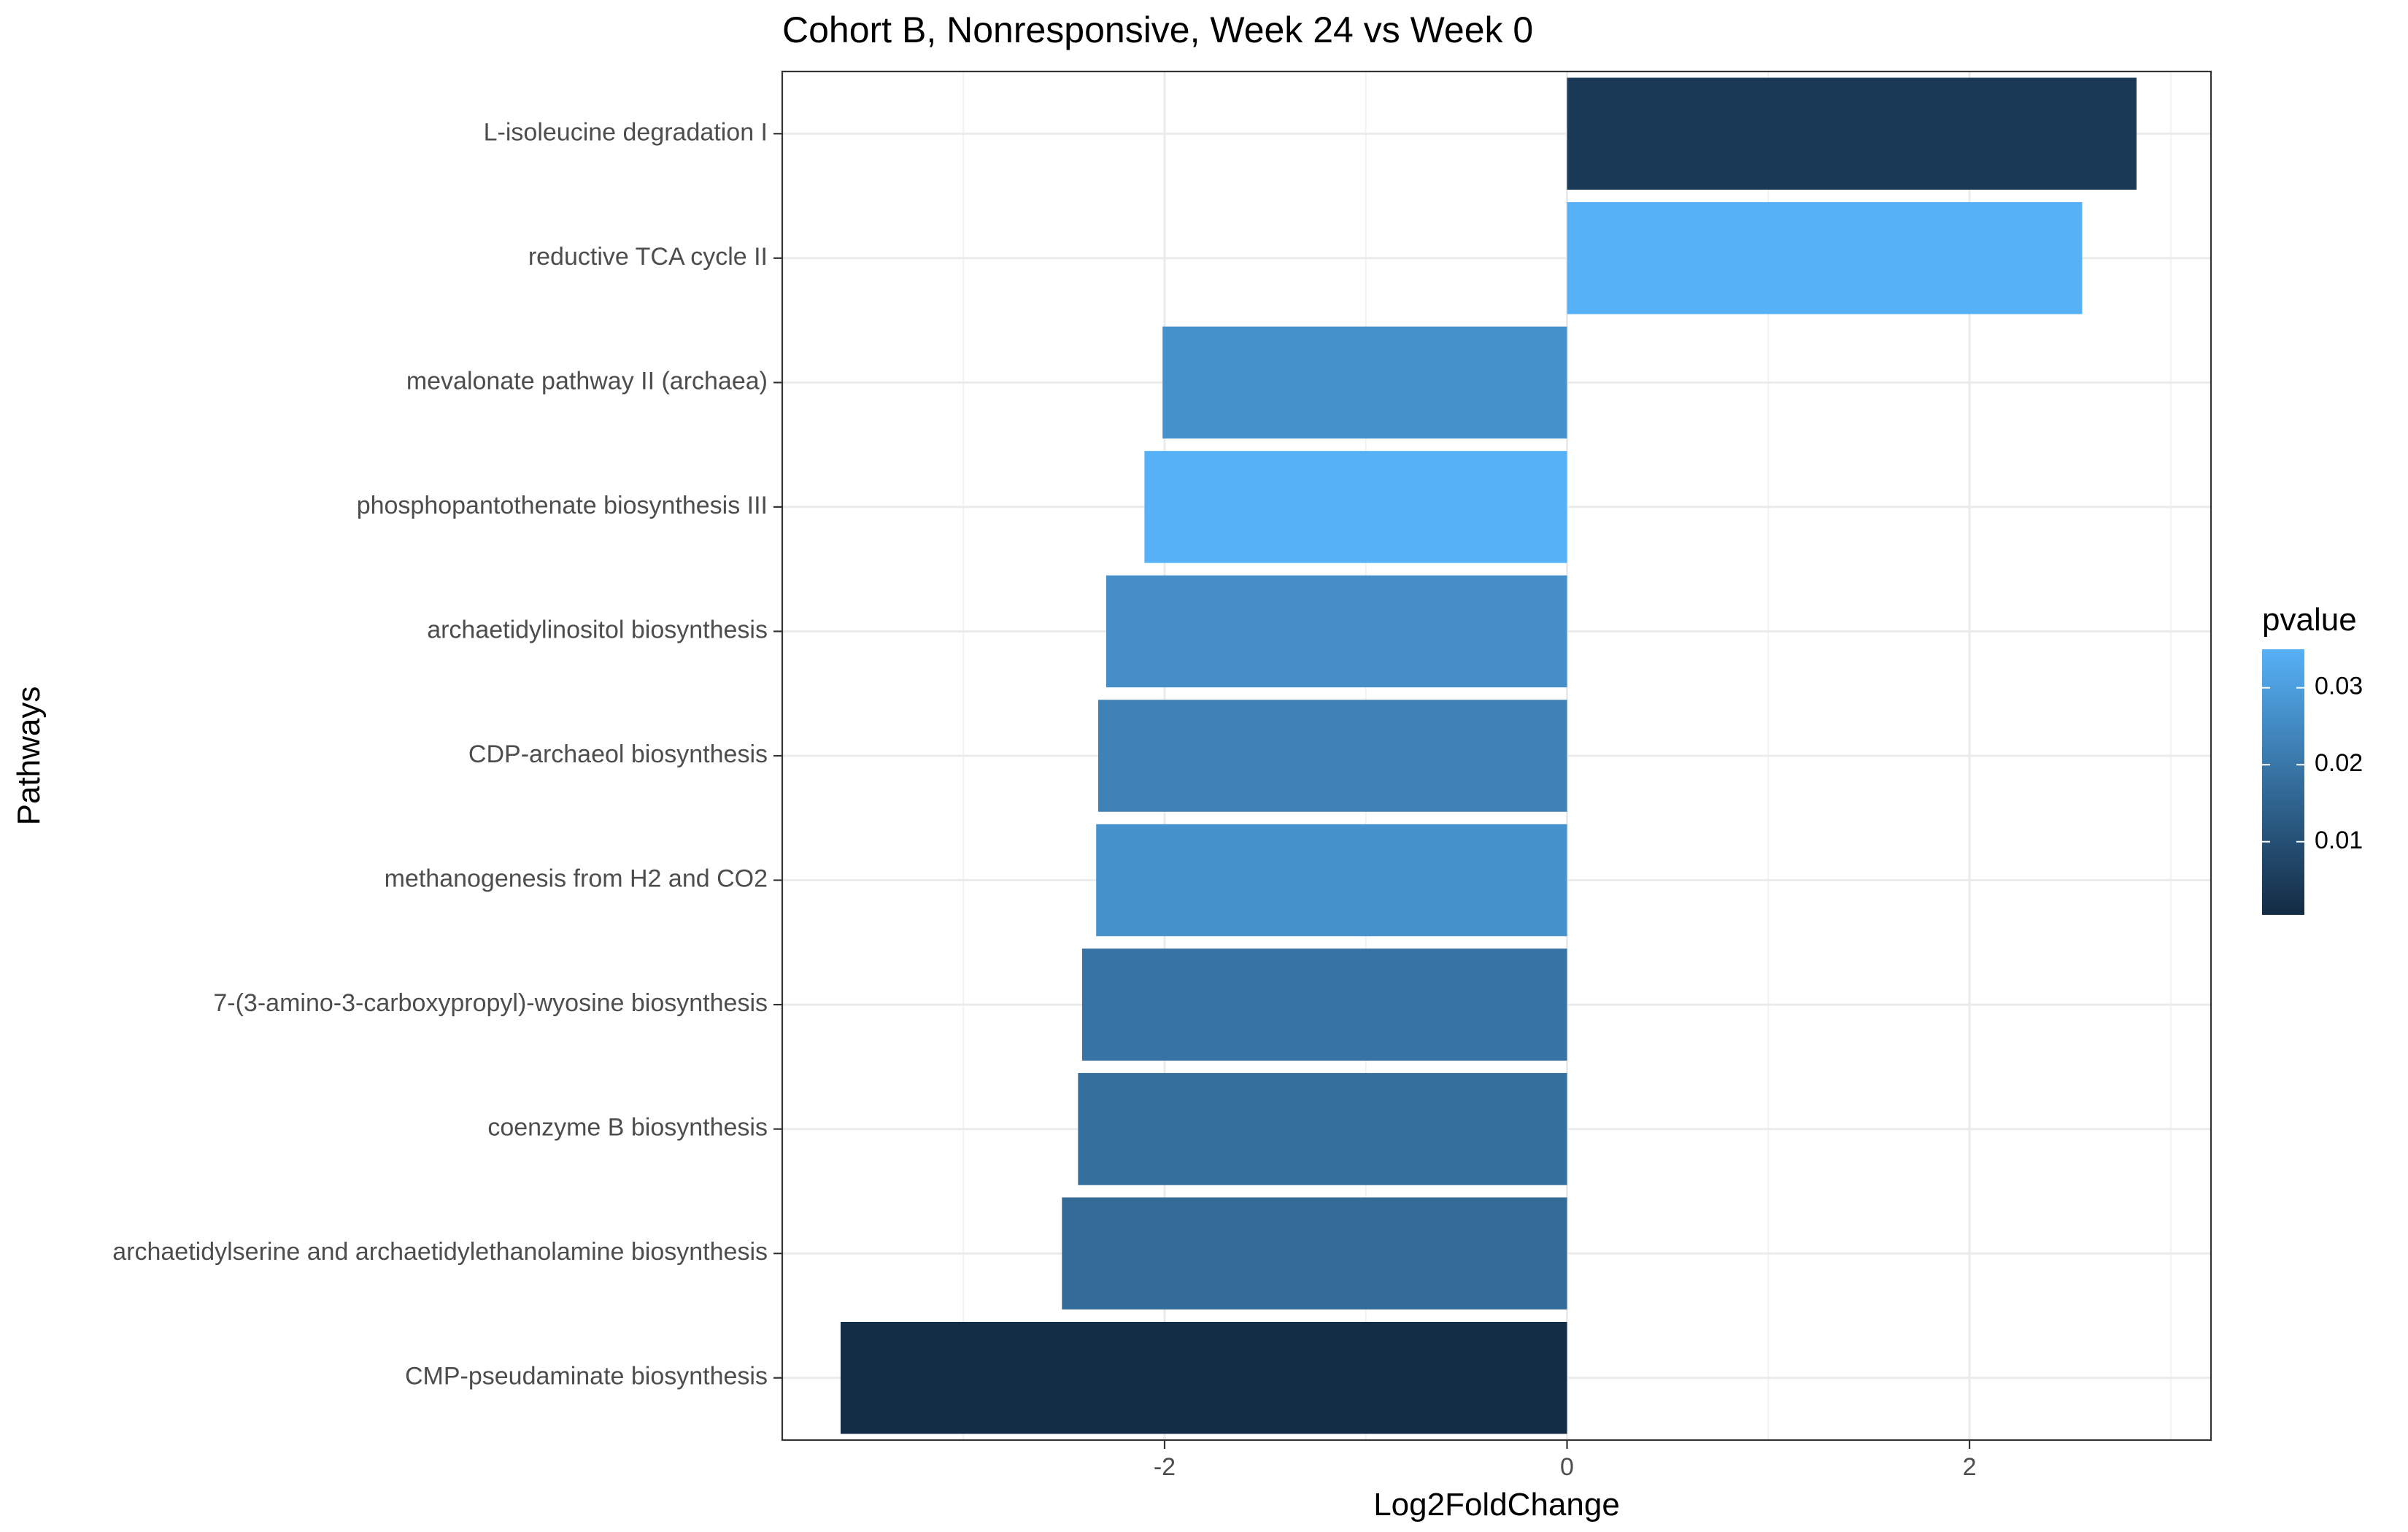 This screenshot has height=1532, width=2408. I want to click on x-axis-label: Log2FoldChange, so click(1497, 1505).